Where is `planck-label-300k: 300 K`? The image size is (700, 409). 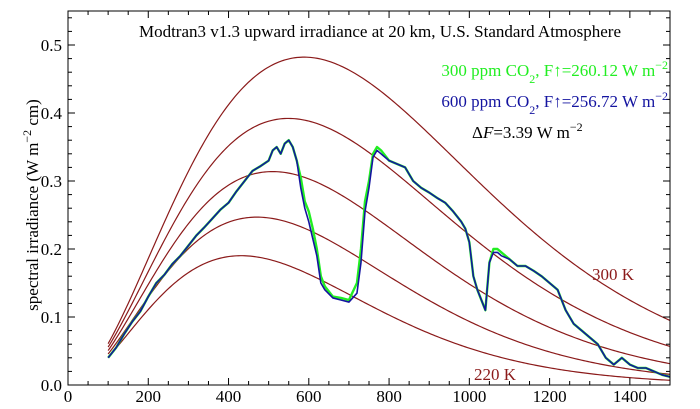
planck-label-300k: 300 K is located at coordinates (613, 274).